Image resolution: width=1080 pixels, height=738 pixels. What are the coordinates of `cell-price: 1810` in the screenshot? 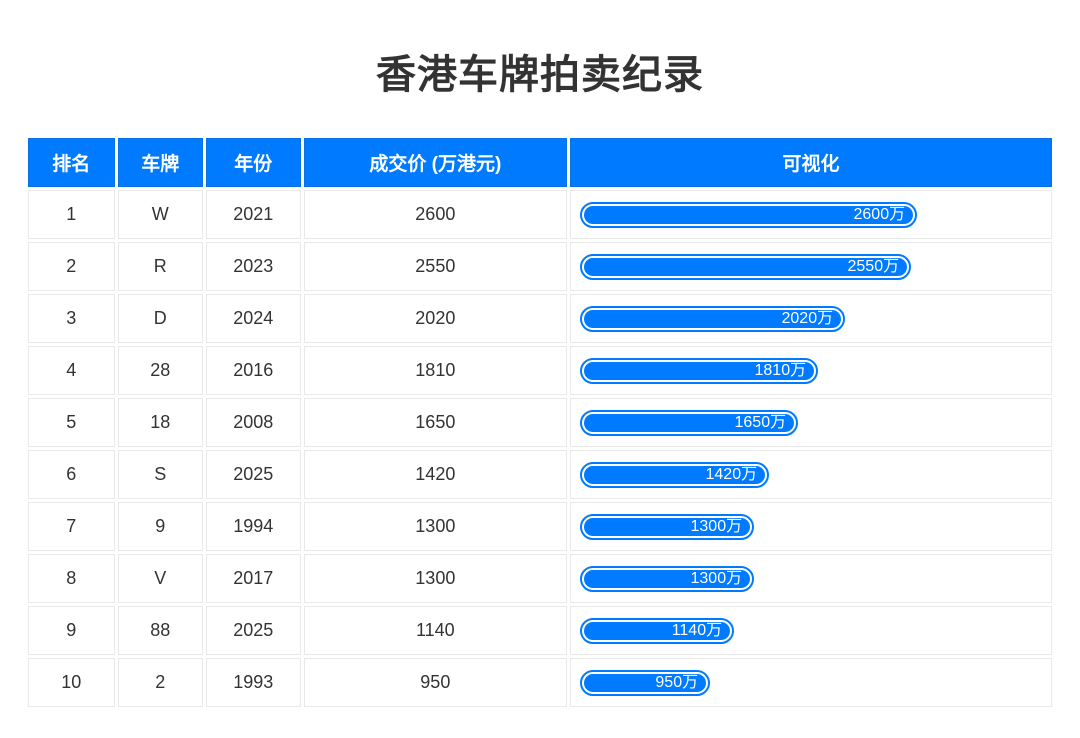 It's located at (435, 370).